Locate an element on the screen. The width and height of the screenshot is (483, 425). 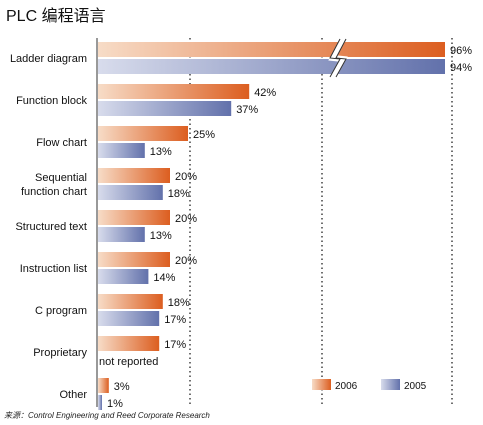
axis-break-mark-left is located at coordinates (335, 58).